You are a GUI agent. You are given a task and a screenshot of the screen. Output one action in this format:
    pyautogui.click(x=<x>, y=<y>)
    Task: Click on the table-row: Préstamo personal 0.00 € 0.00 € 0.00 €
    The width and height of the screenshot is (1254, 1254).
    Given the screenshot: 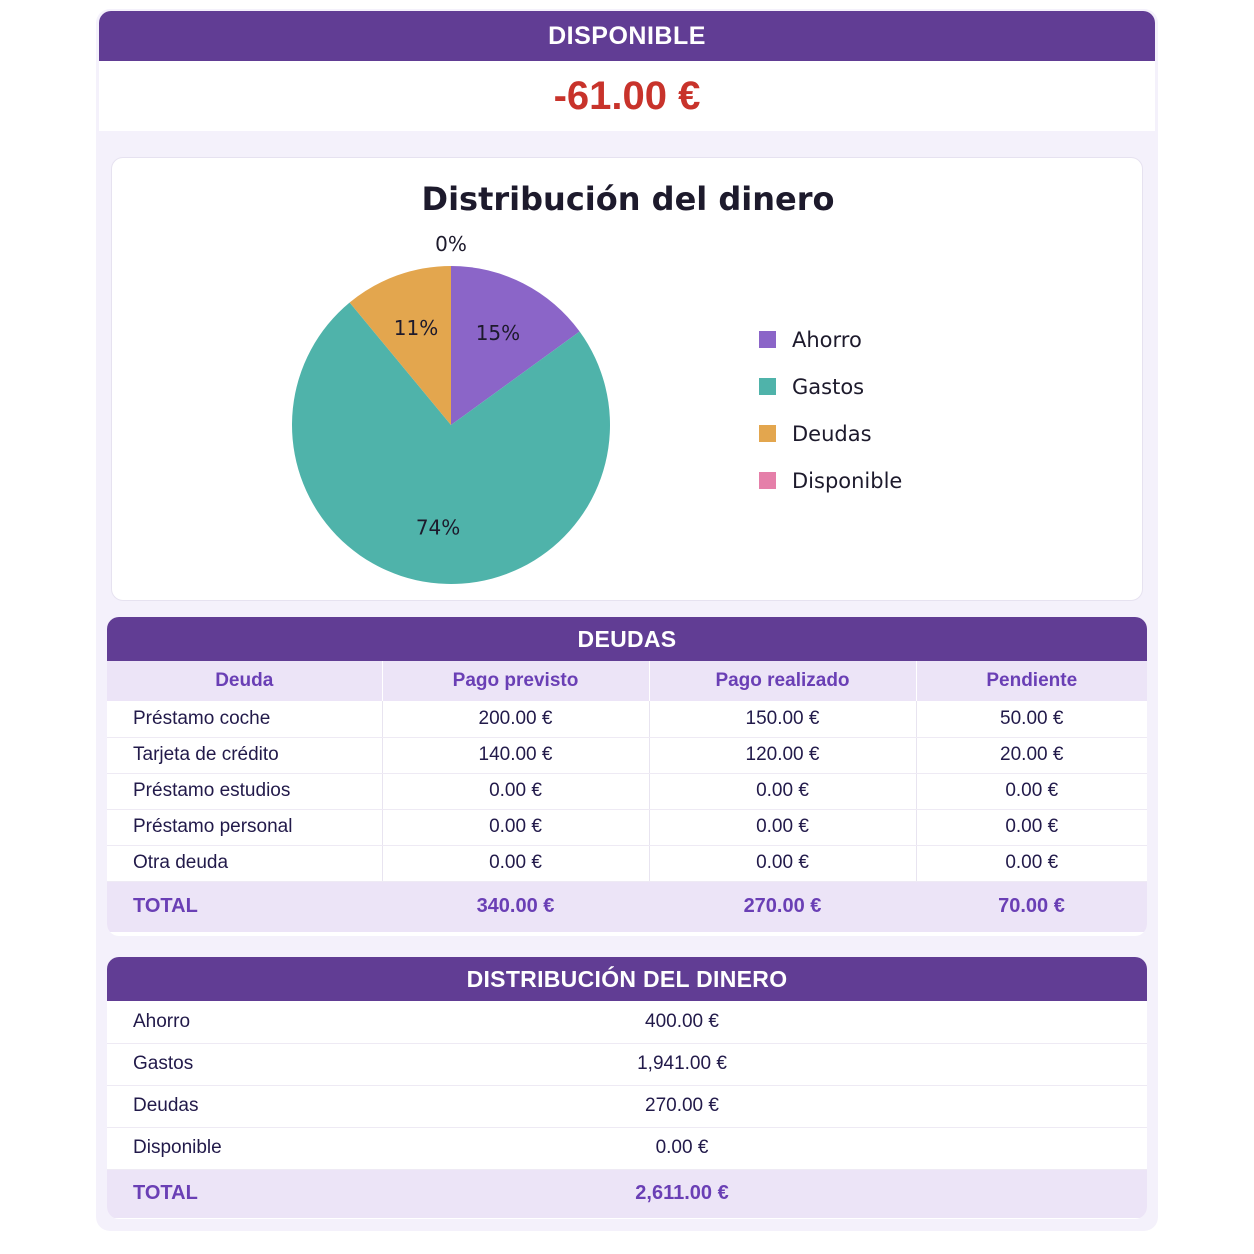 What is the action you would take?
    pyautogui.click(x=627, y=827)
    